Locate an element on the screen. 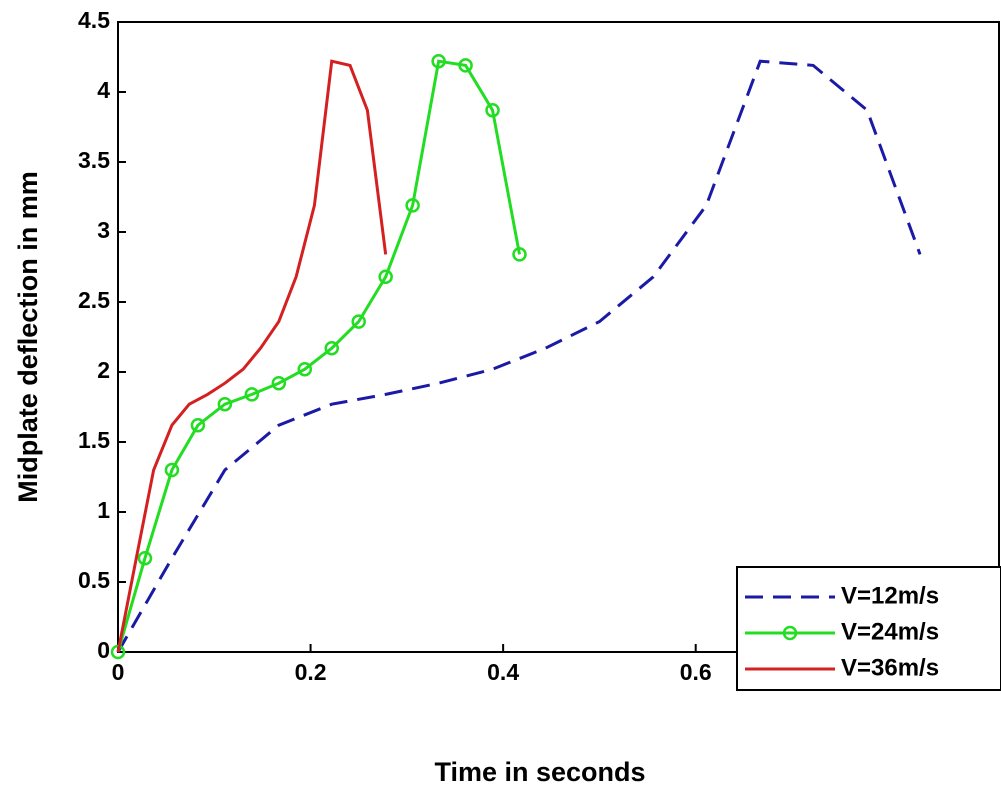 This screenshot has width=1001, height=794. y-tick-label: 3 is located at coordinates (103, 230).